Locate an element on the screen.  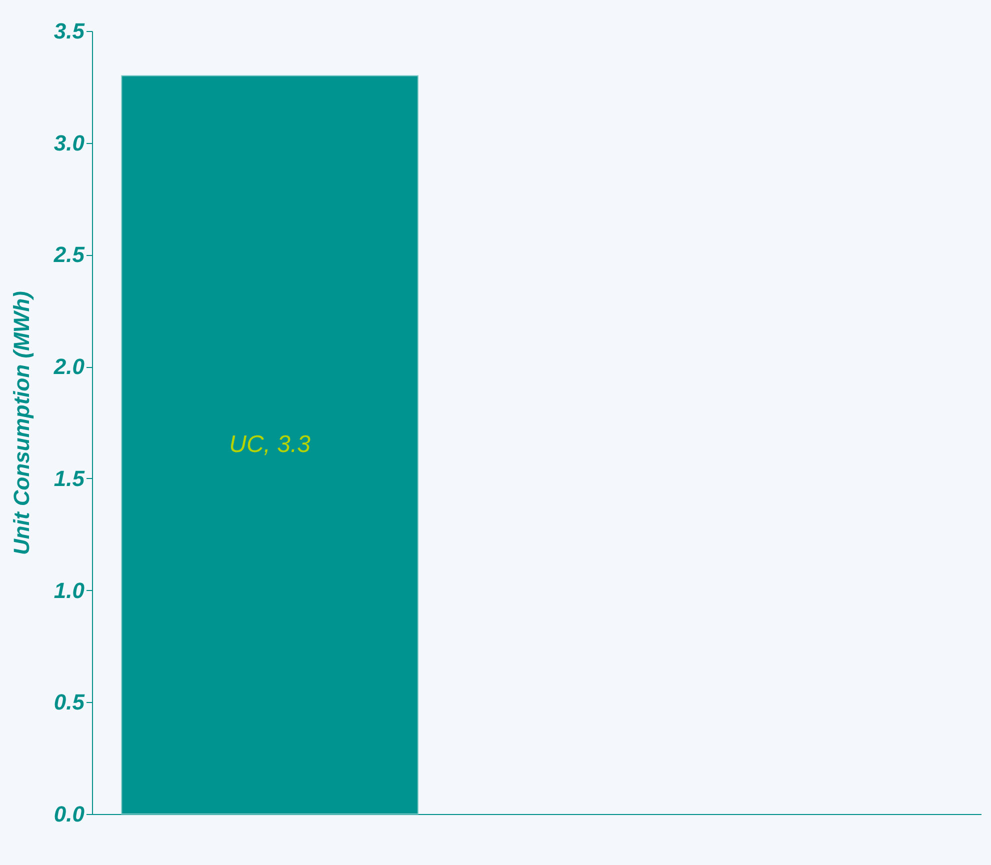
y-tick-label: 3.0 is located at coordinates (70, 143).